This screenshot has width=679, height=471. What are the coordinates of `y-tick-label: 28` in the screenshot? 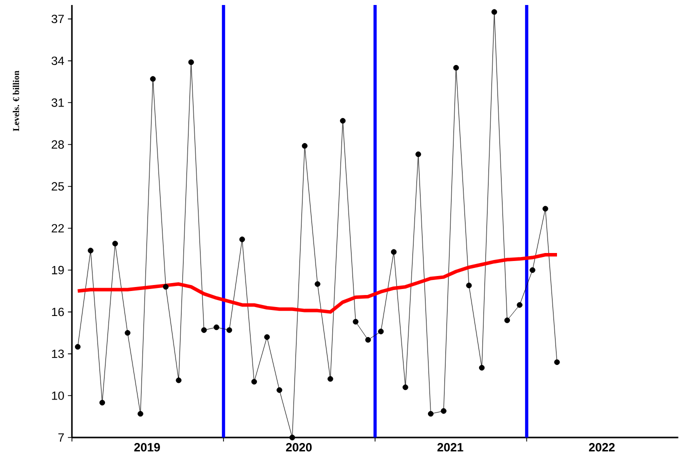 It's located at (58, 144).